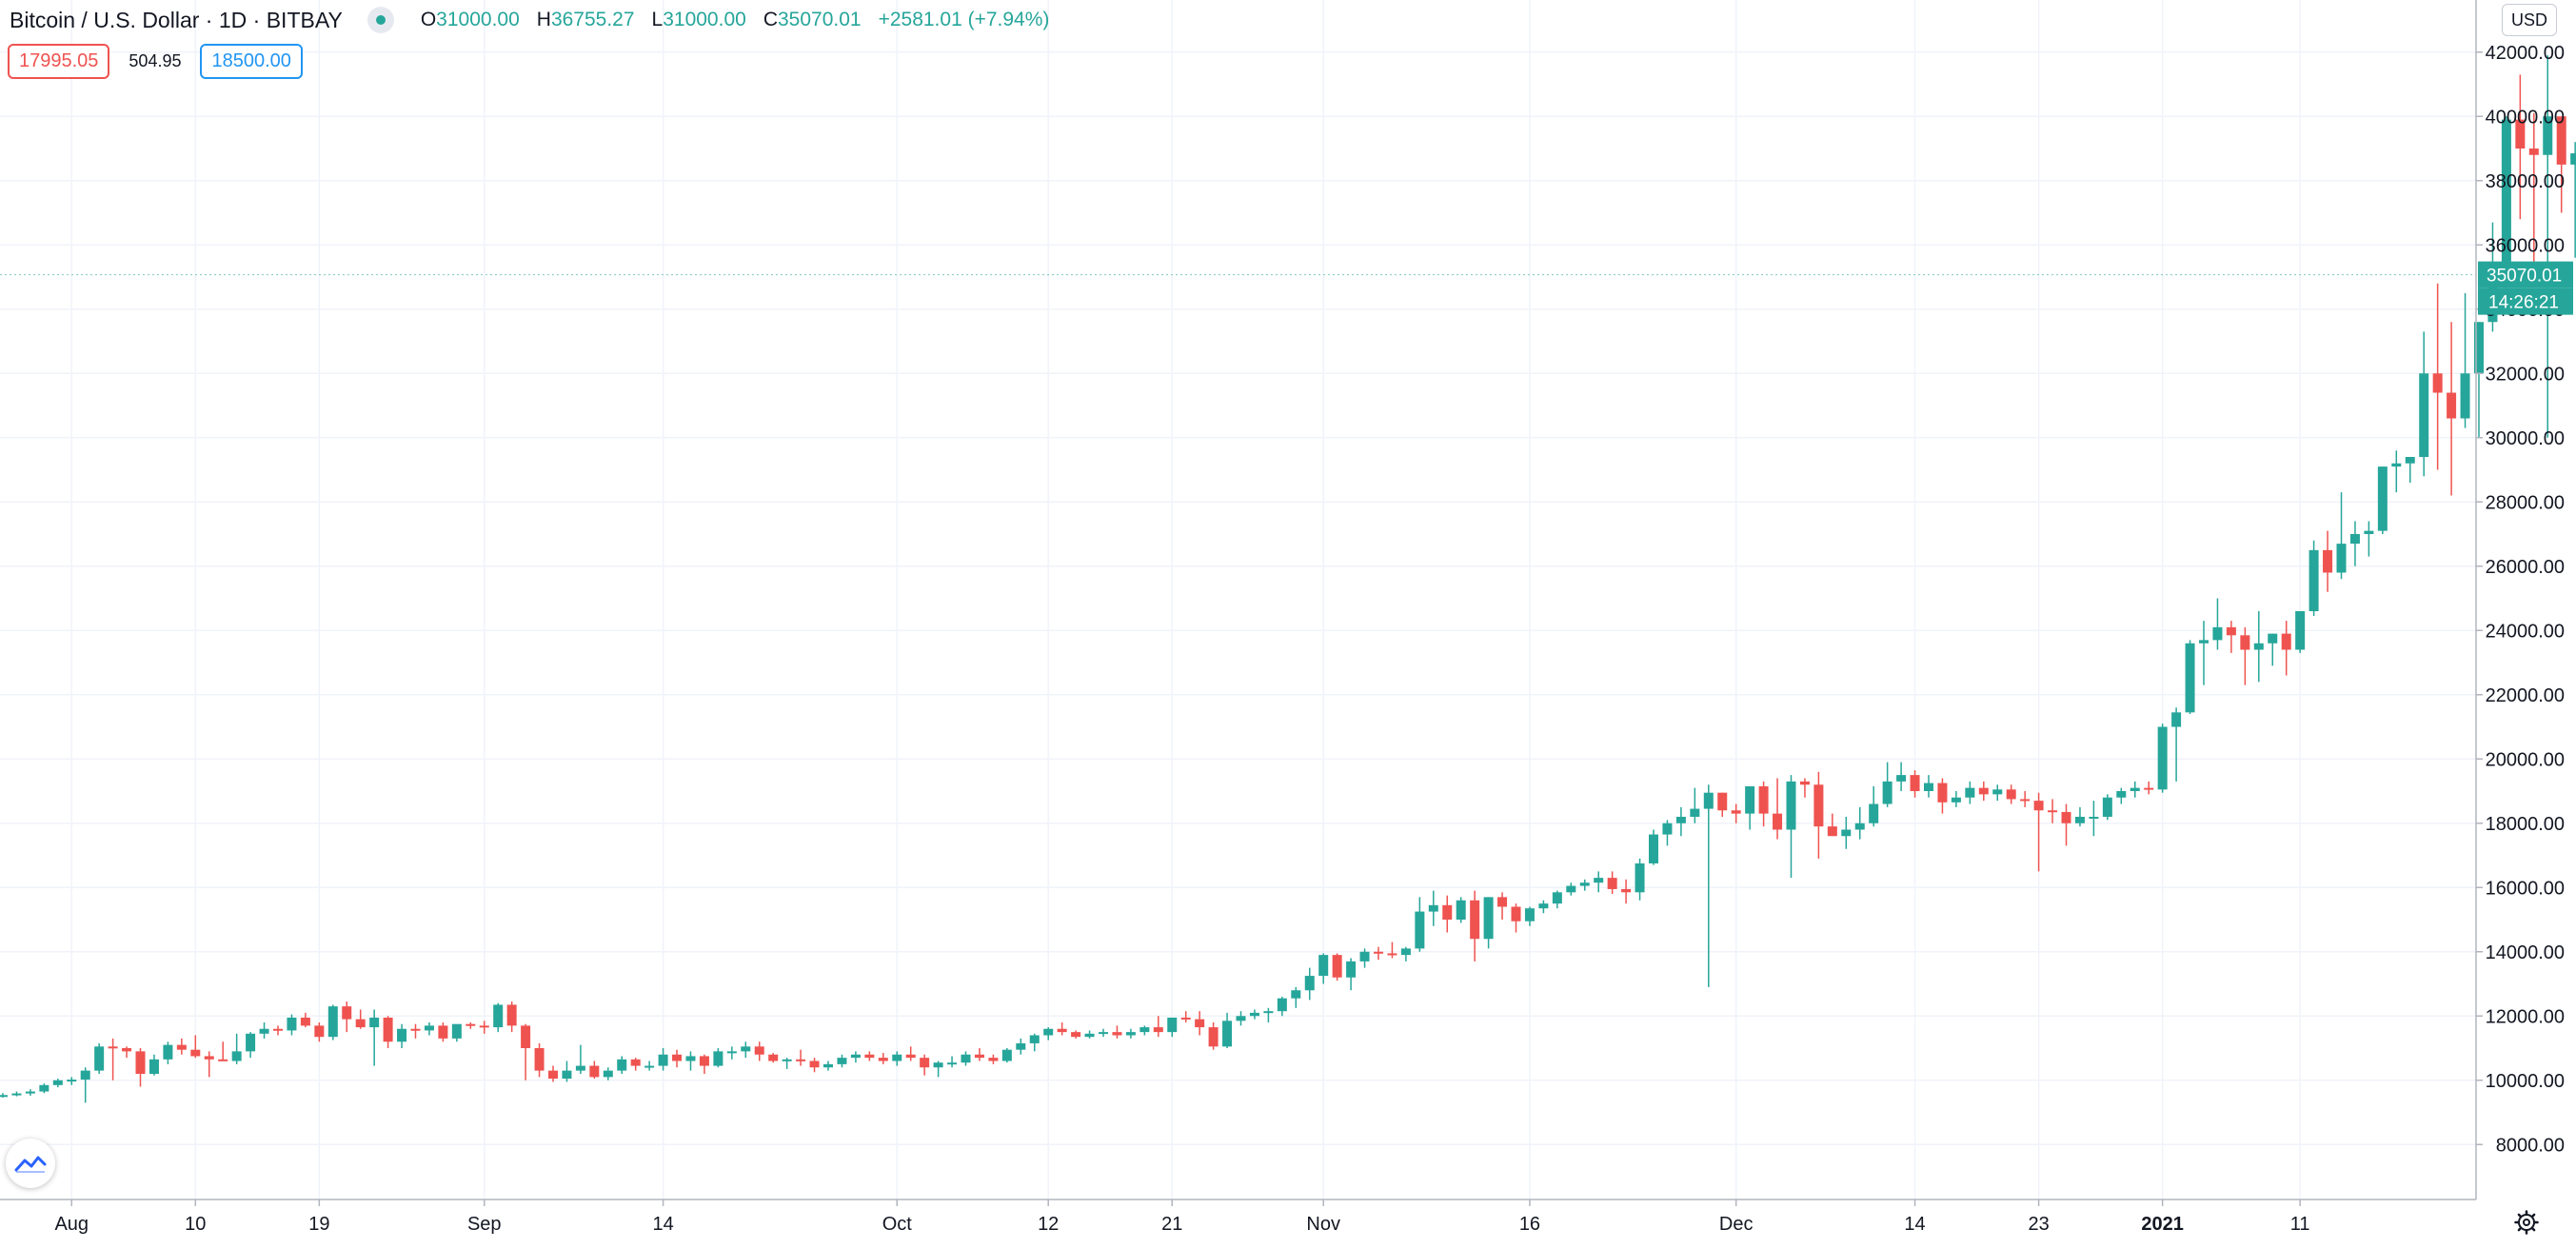 Image resolution: width=2576 pixels, height=1249 pixels. I want to click on time-axis: Aug 10 19 Sep 14 Oct 12 21 Nov 16 Dec 14 23 2021 11, so click(1182, 1217).